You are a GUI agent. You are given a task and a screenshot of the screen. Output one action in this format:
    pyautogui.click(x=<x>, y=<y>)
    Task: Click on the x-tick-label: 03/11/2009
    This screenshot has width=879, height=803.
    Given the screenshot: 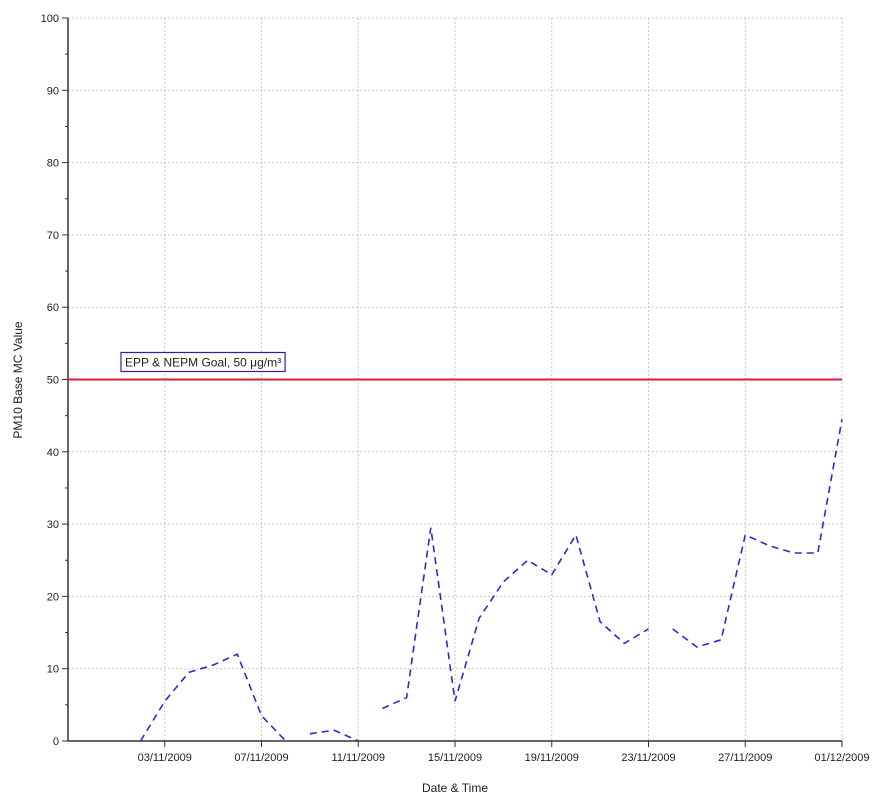 What is the action you would take?
    pyautogui.click(x=165, y=758)
    